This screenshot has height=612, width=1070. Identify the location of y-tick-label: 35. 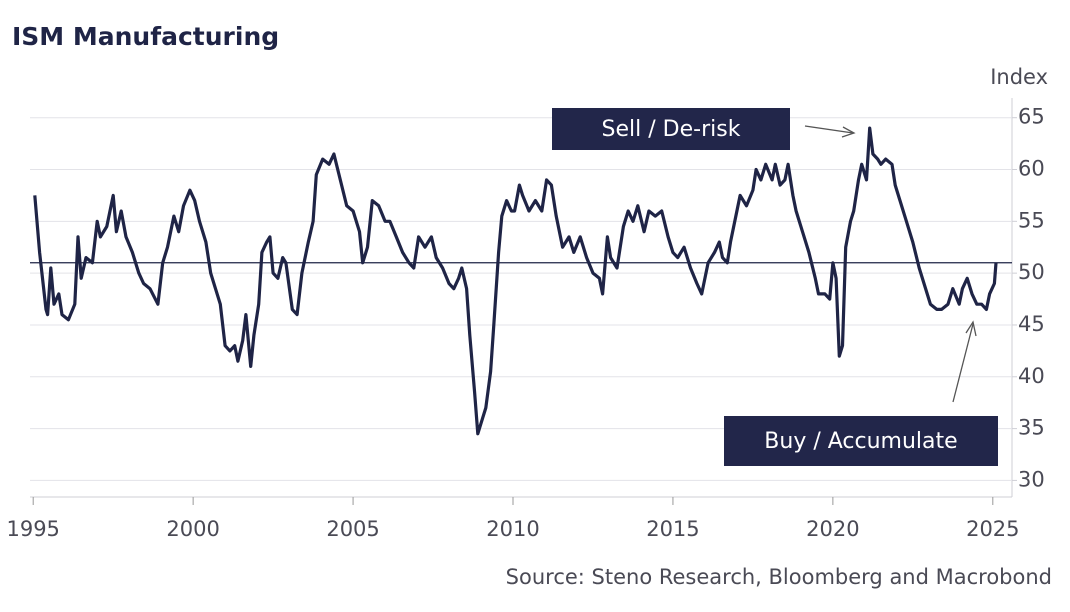
(1031, 428).